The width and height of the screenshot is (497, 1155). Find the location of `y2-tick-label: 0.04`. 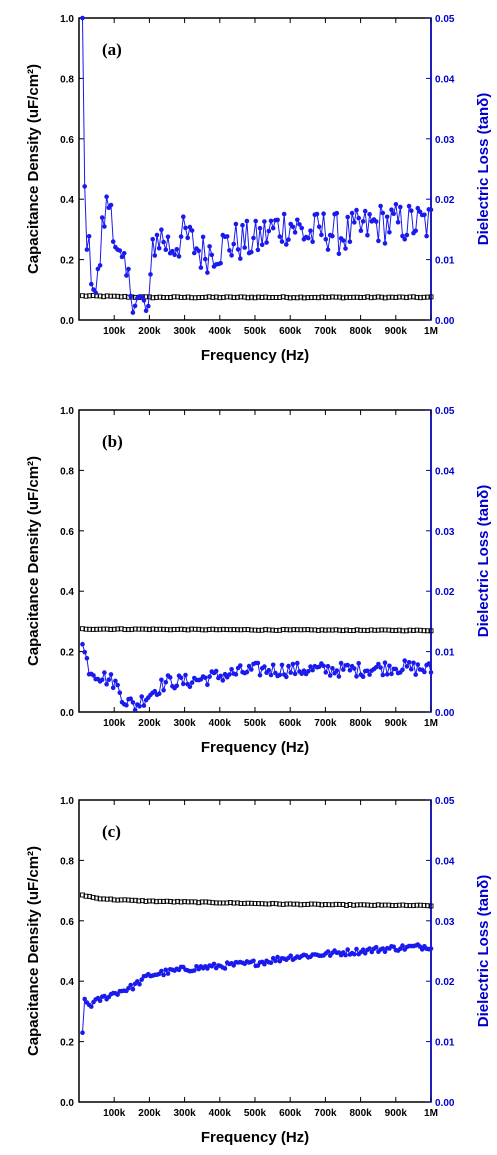

y2-tick-label: 0.04 is located at coordinates (445, 79).